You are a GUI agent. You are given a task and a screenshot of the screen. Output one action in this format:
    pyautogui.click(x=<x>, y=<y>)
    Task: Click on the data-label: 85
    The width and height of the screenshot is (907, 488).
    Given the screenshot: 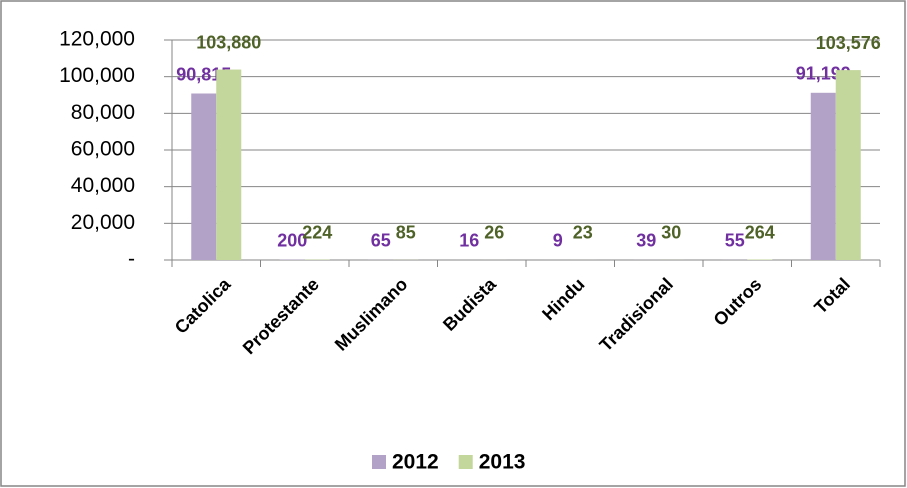 What is the action you would take?
    pyautogui.click(x=406, y=233)
    